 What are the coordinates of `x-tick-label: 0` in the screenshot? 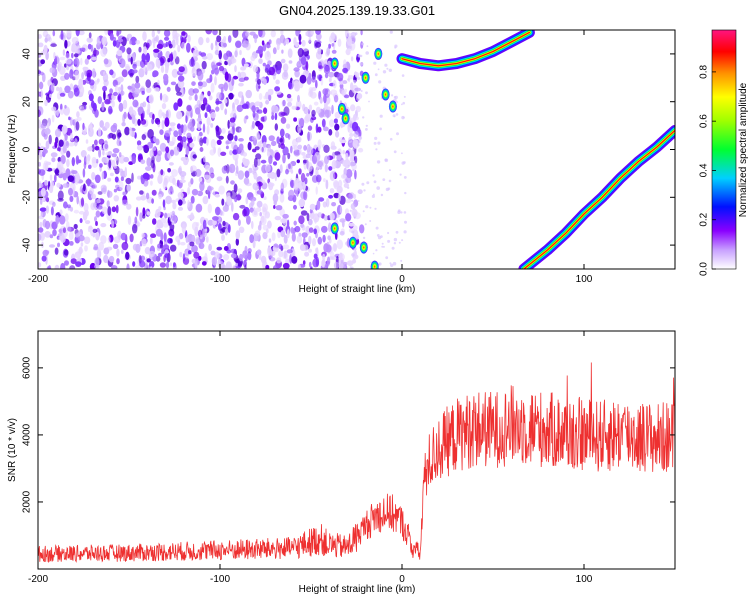 It's located at (402, 279).